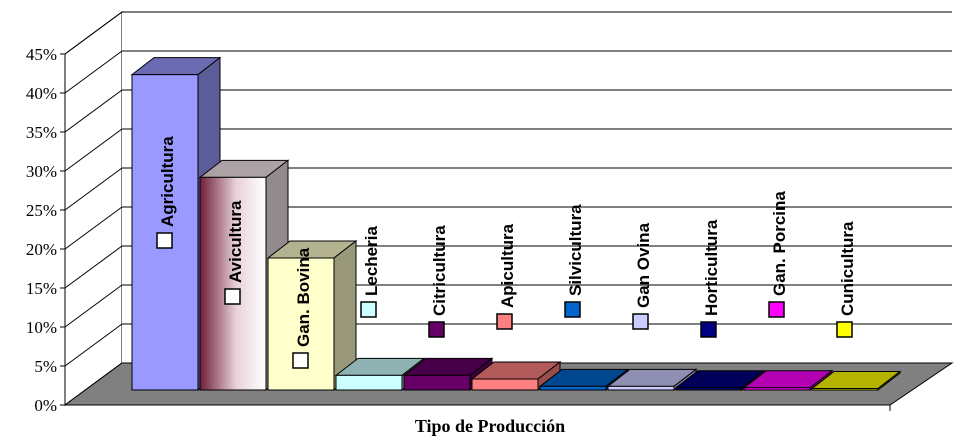  Describe the element at coordinates (41, 54) in the screenshot. I see `y-tick-label: 45%` at that location.